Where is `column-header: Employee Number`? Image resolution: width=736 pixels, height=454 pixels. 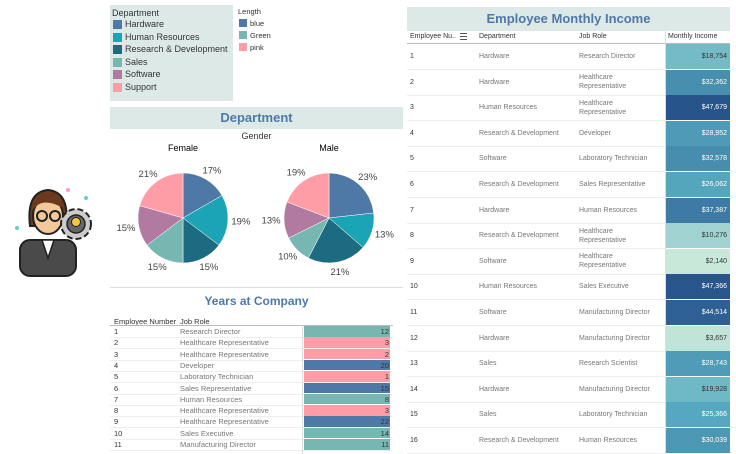 column-header: Employee Number is located at coordinates (145, 321).